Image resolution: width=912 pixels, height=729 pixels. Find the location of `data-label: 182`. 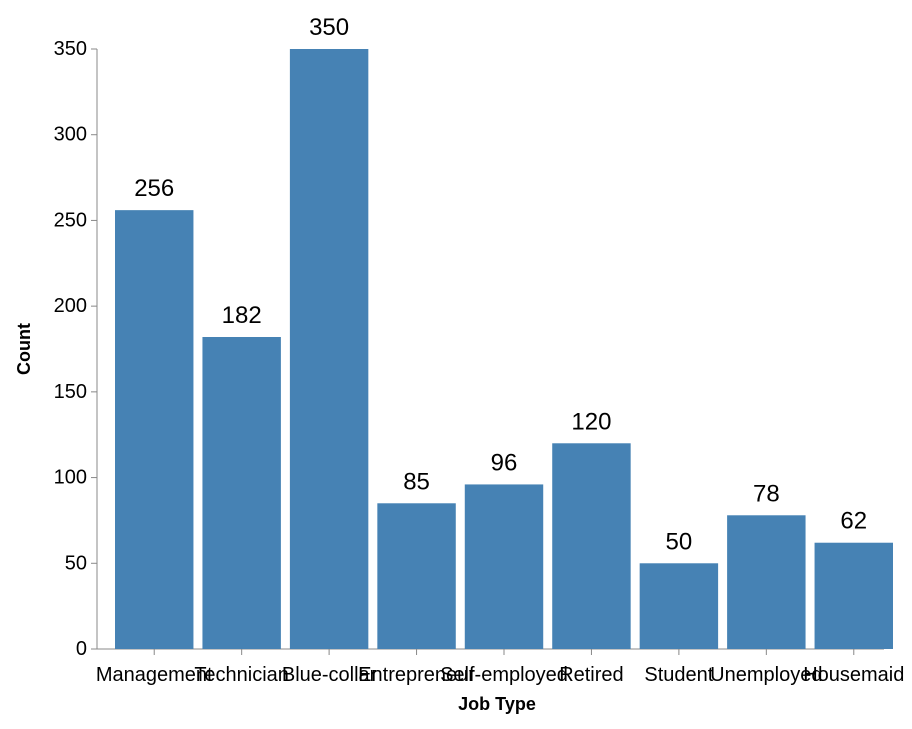

data-label: 182 is located at coordinates (242, 315).